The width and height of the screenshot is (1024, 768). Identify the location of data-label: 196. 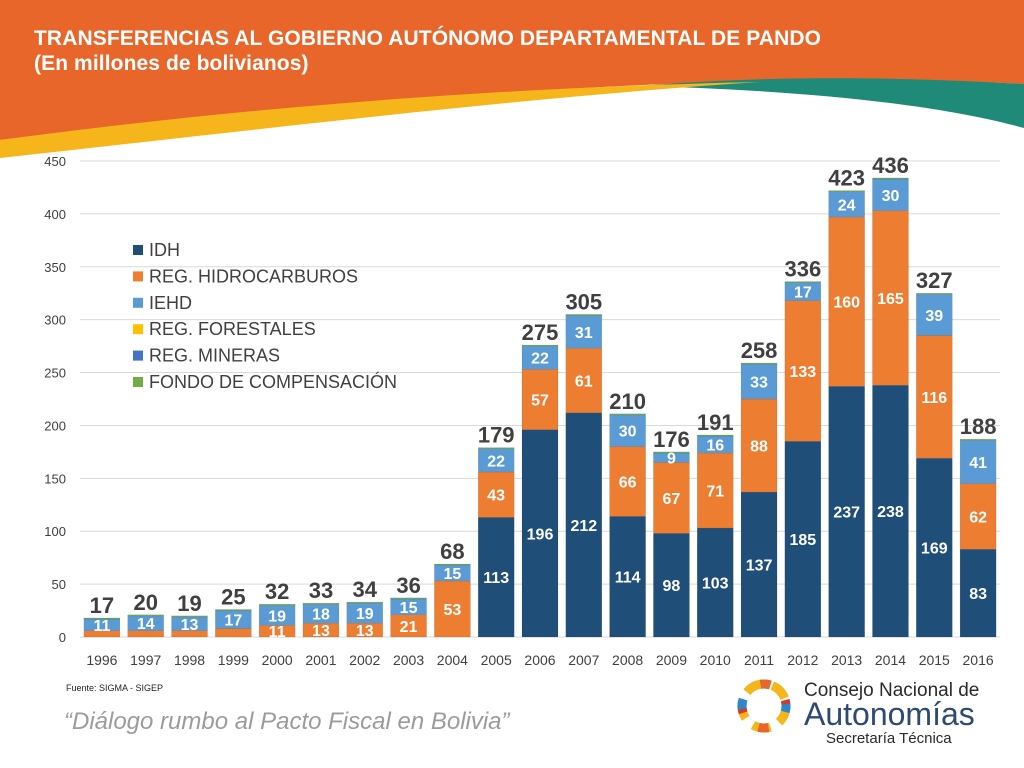
(540, 534).